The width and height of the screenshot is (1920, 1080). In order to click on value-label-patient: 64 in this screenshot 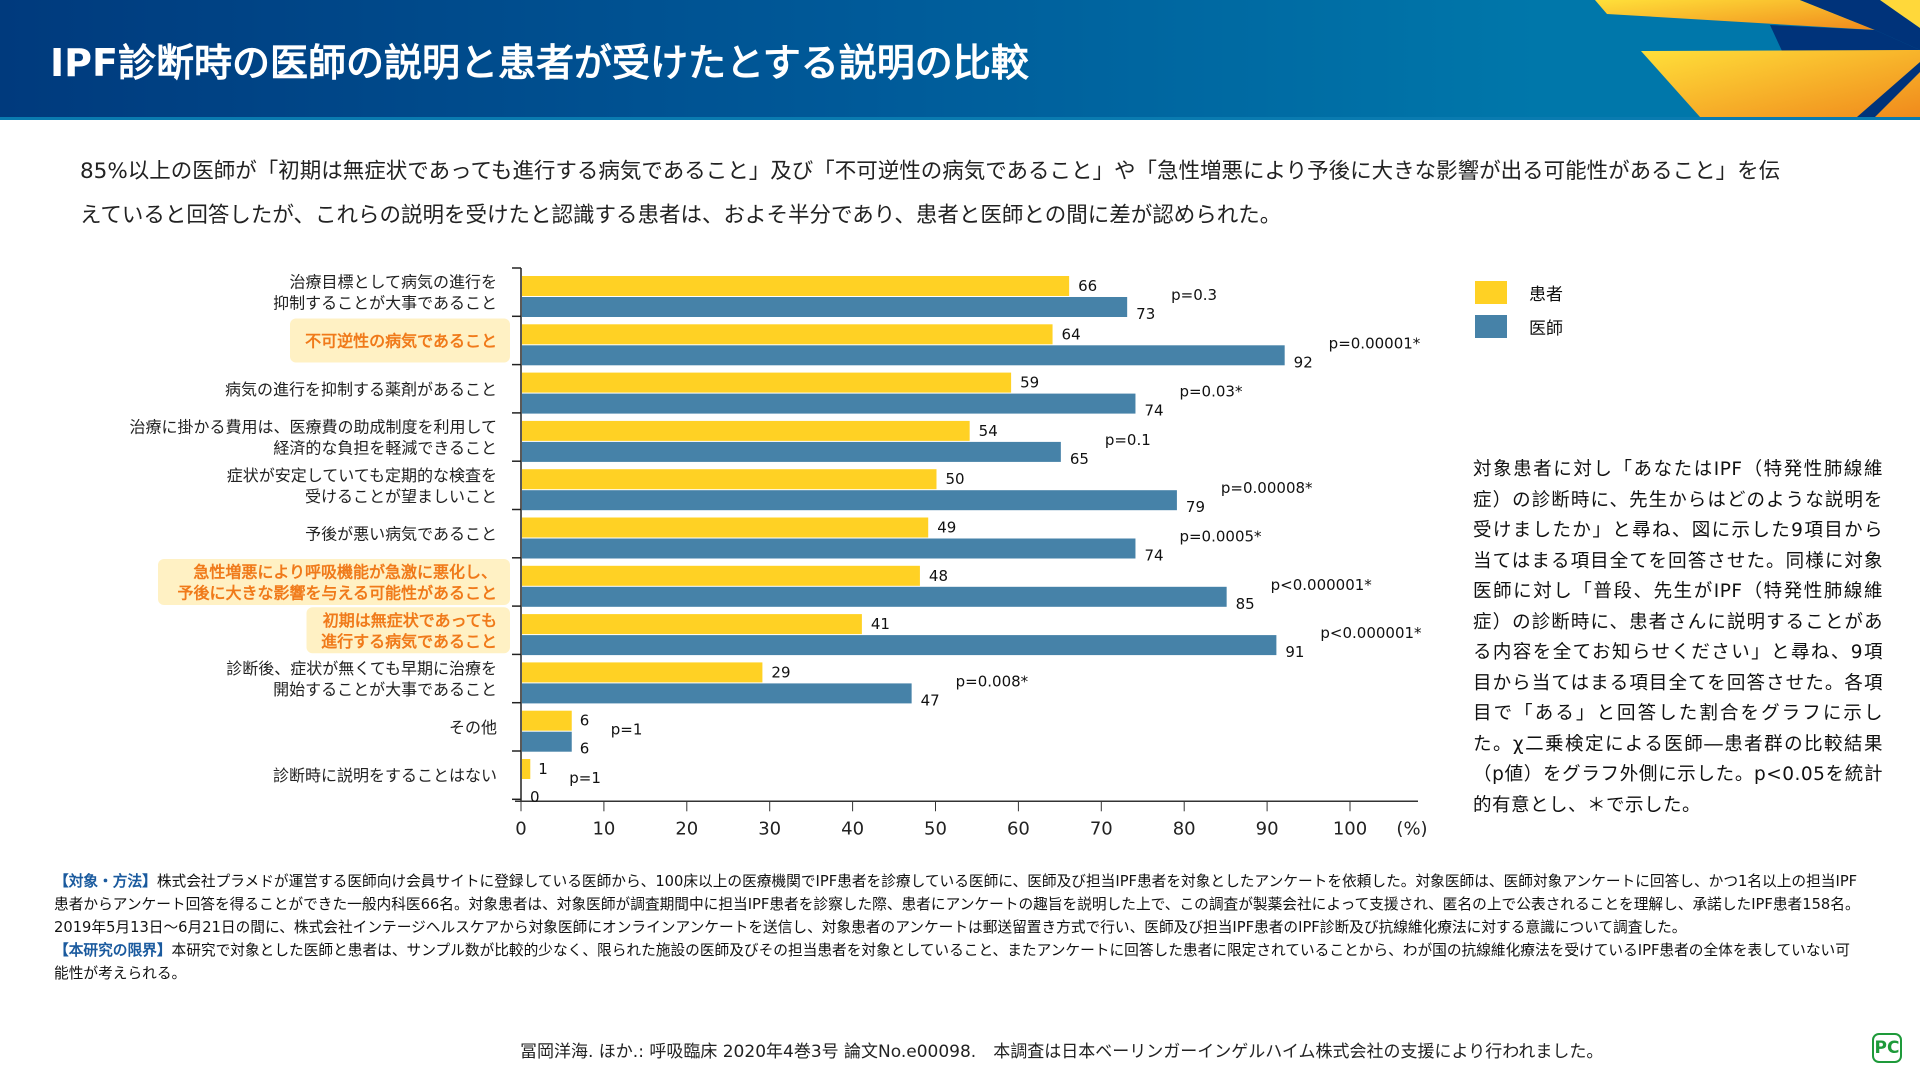, I will do `click(1071, 334)`.